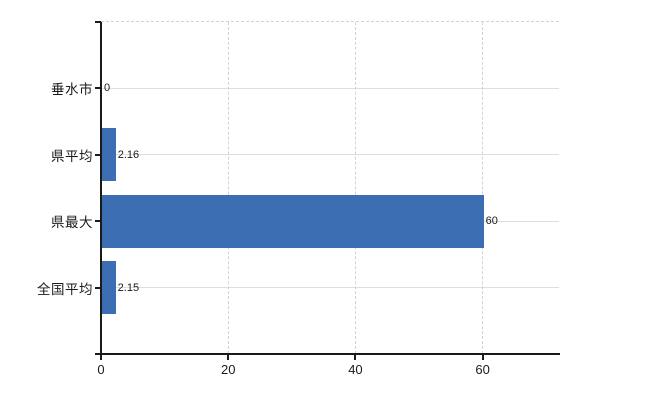 Image resolution: width=650 pixels, height=400 pixels. I want to click on plot-top-border, so click(330, 21).